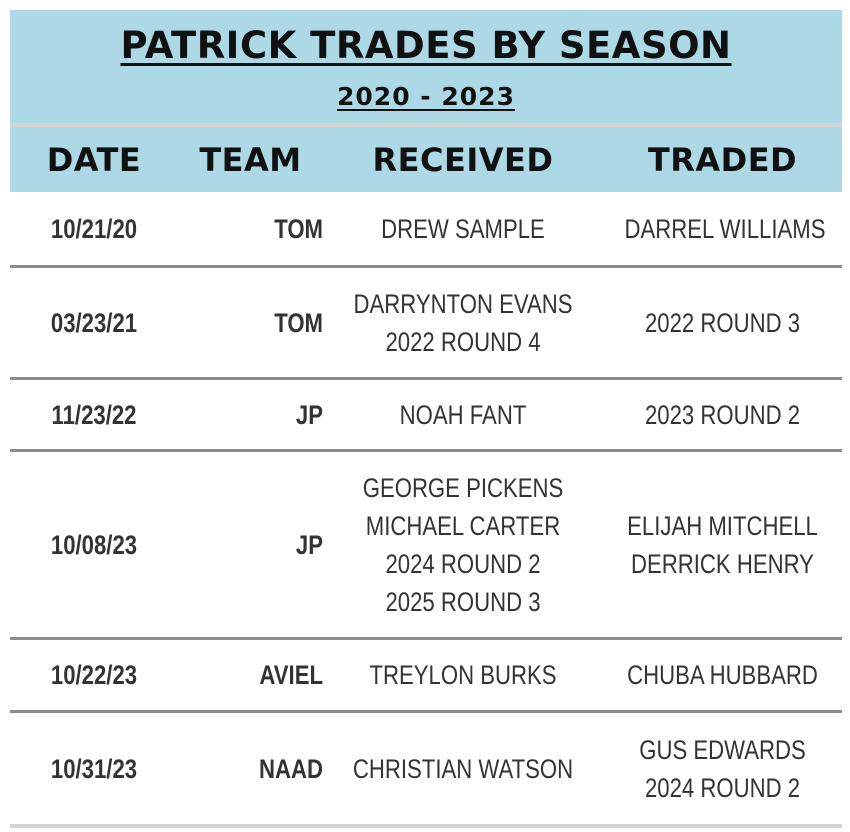 The height and width of the screenshot is (832, 850). What do you see at coordinates (723, 545) in the screenshot?
I see `trade-traded: ELIJAH MITCHELL DERRICK HENRY` at bounding box center [723, 545].